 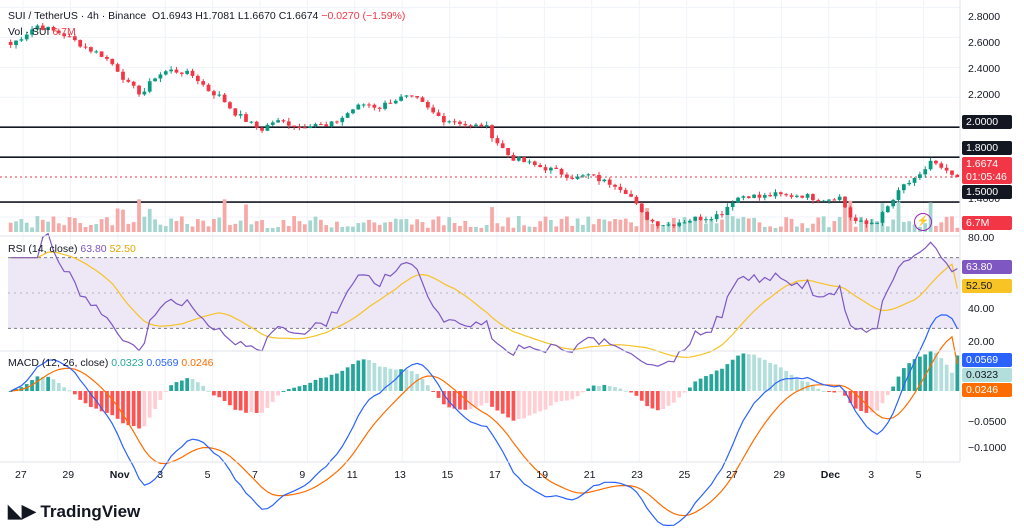 I want to click on tradingview-logo: ◣▶ TradingView, so click(x=74, y=511).